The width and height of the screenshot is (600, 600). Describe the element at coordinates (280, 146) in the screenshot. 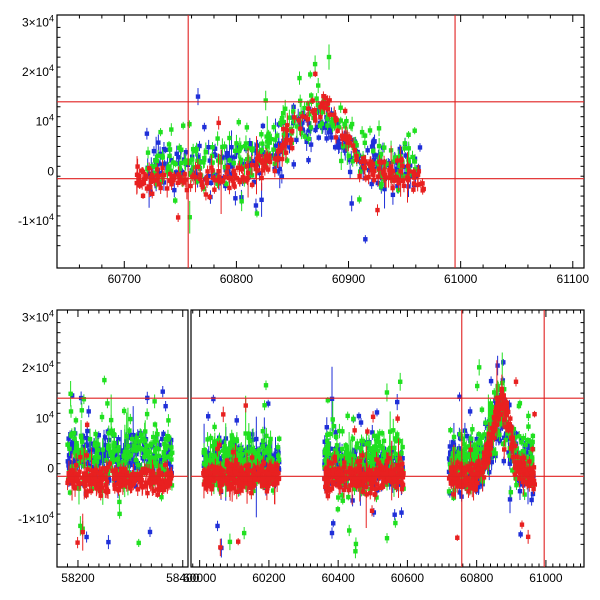

I see `series-red` at that location.